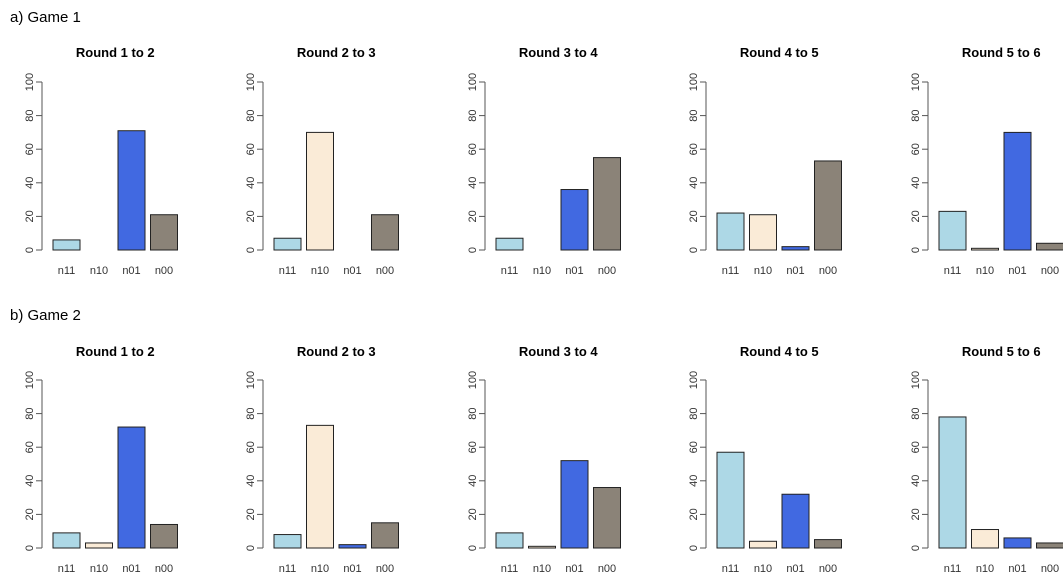  I want to click on group-label: b) Game 2, so click(45, 315).